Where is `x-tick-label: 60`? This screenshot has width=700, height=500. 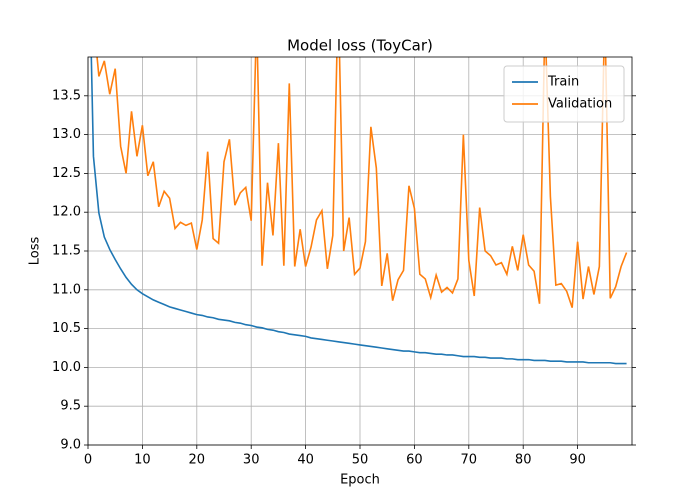
x-tick-label: 60 is located at coordinates (414, 460).